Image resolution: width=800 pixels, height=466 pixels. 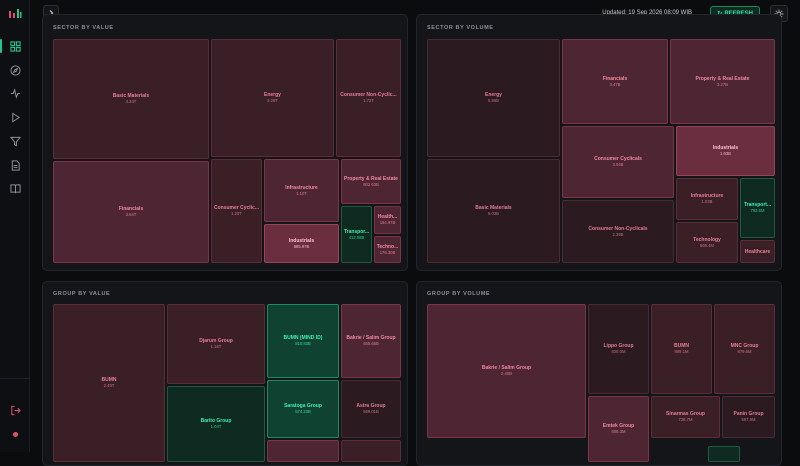 What do you see at coordinates (387, 220) in the screenshot?
I see `tile-healthcare: Health... 164.97B` at bounding box center [387, 220].